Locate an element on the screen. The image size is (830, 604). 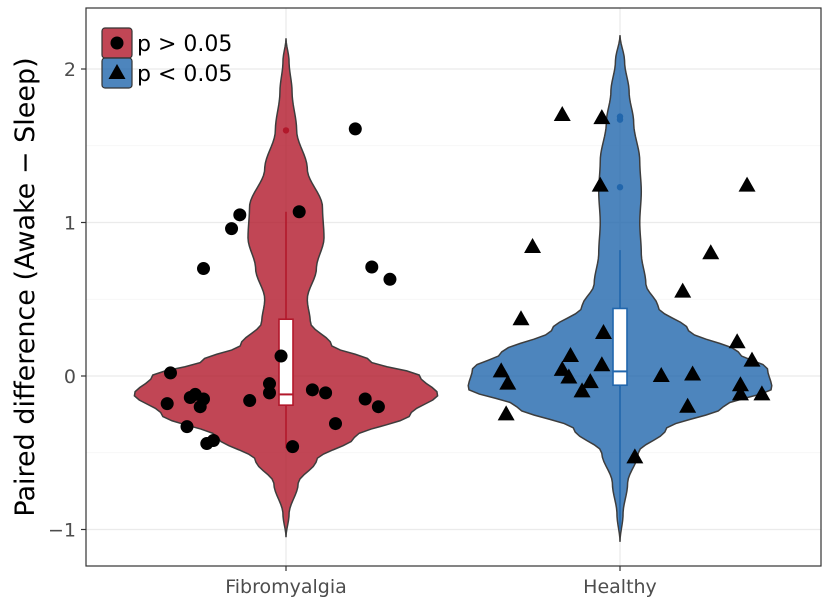
legend: p > 0.05 p < 0.05 is located at coordinates (166, 58).